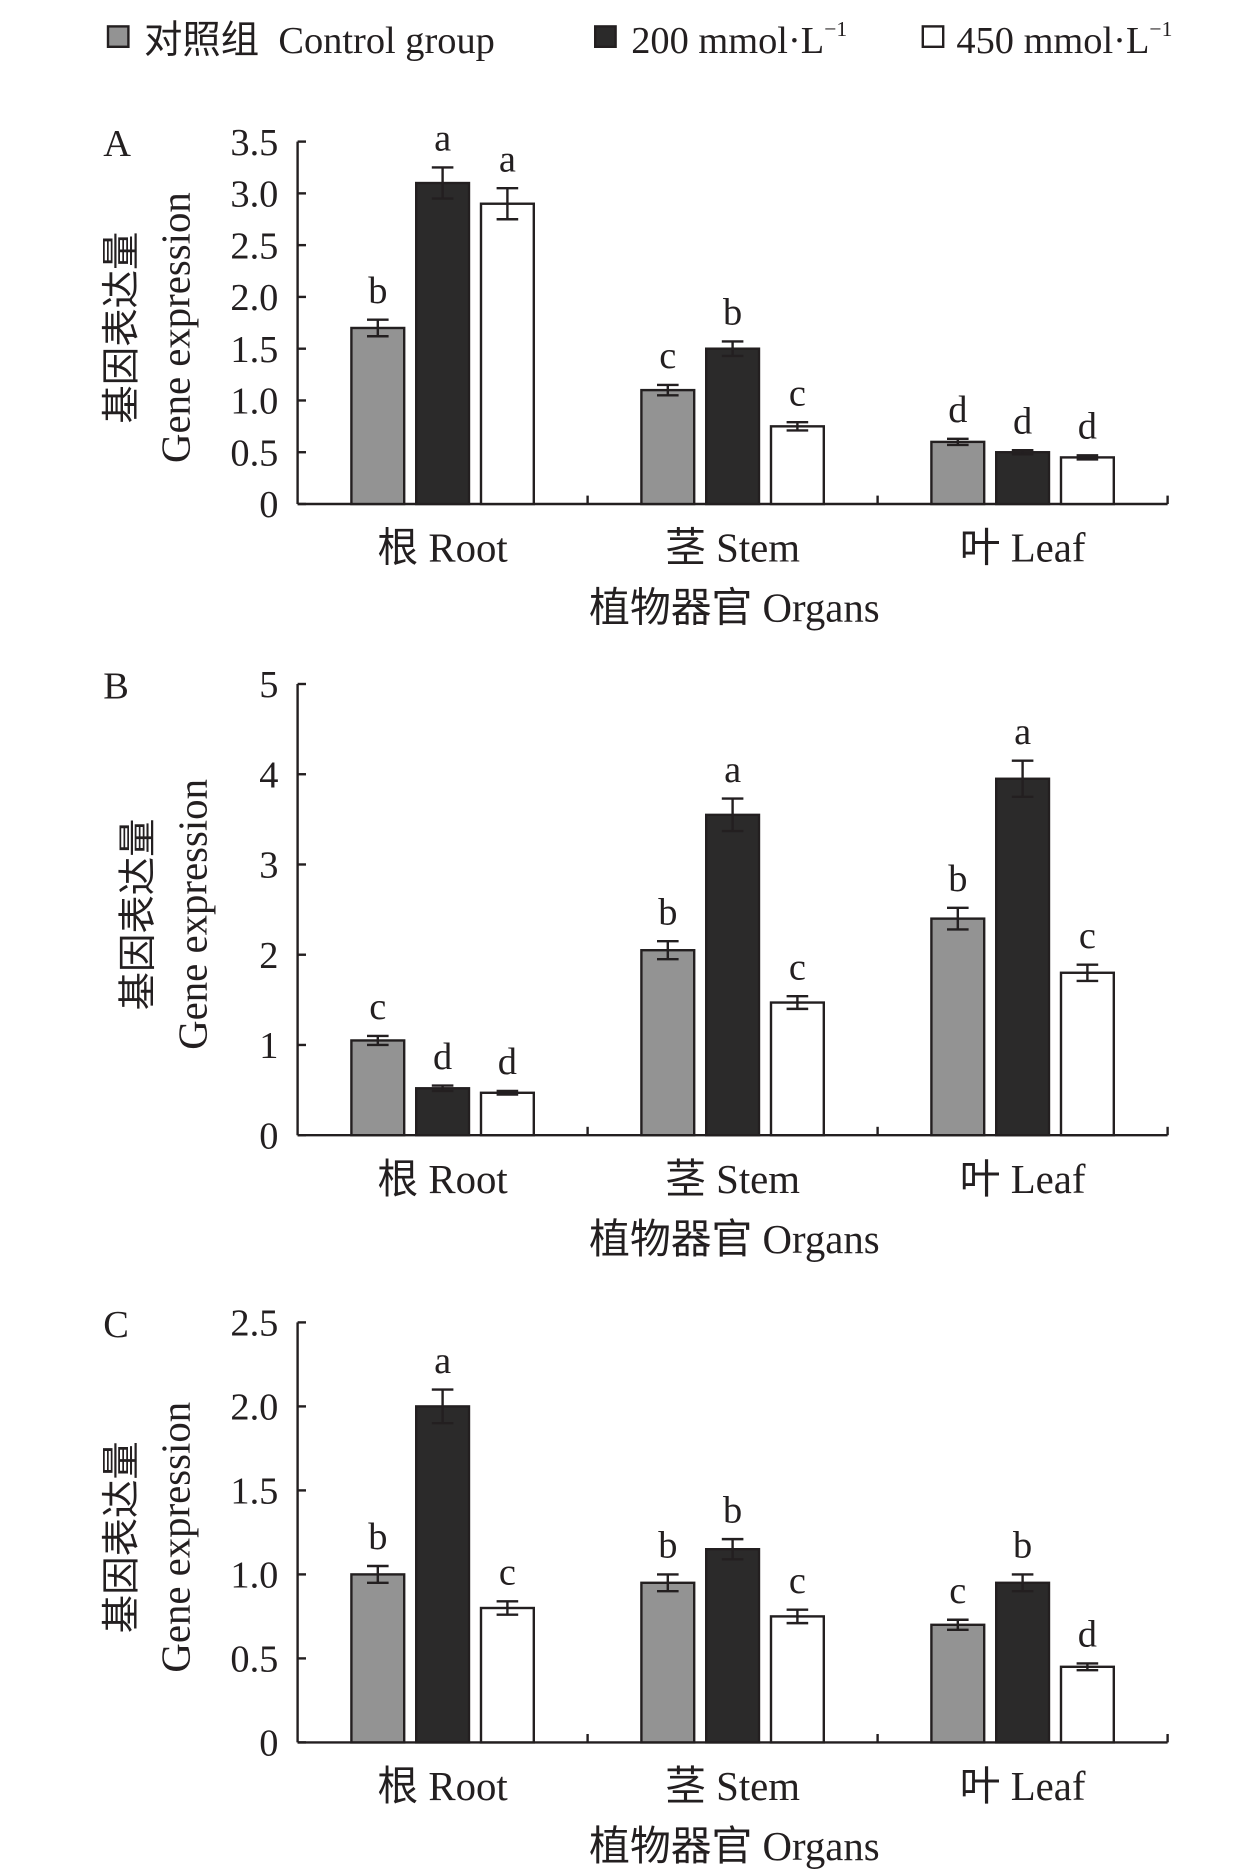 Image resolution: width=1260 pixels, height=1875 pixels. What do you see at coordinates (254, 143) in the screenshot?
I see `y-tick-label: 3.5` at bounding box center [254, 143].